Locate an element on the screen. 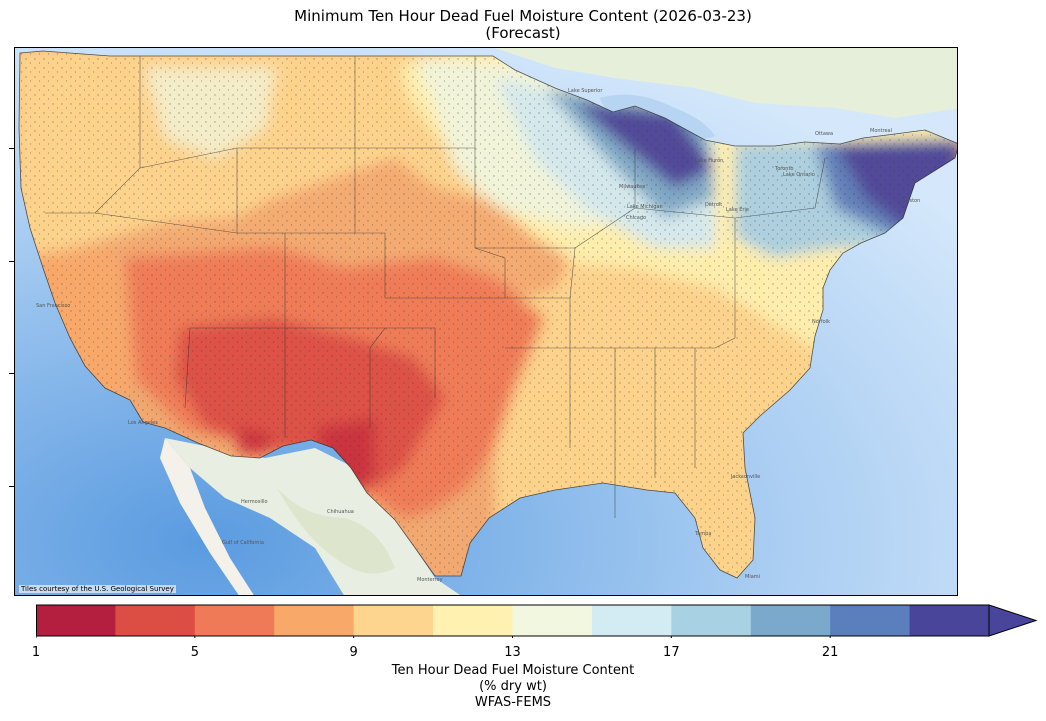 The height and width of the screenshot is (721, 1046). colorbar-tick-label: 13 is located at coordinates (512, 652).